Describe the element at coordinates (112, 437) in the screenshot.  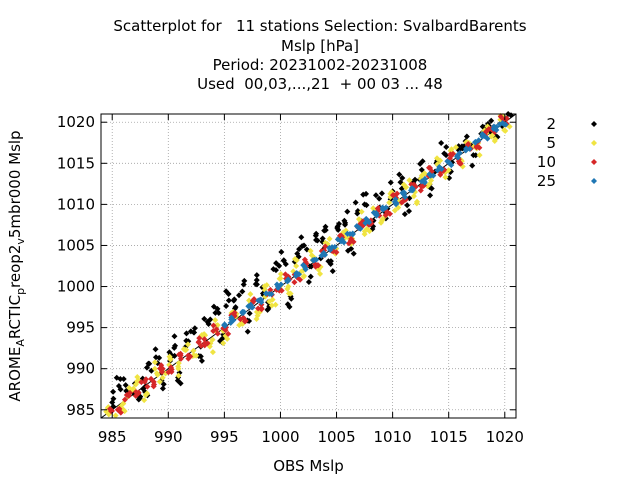
I see `x-tick-label: 985` at that location.